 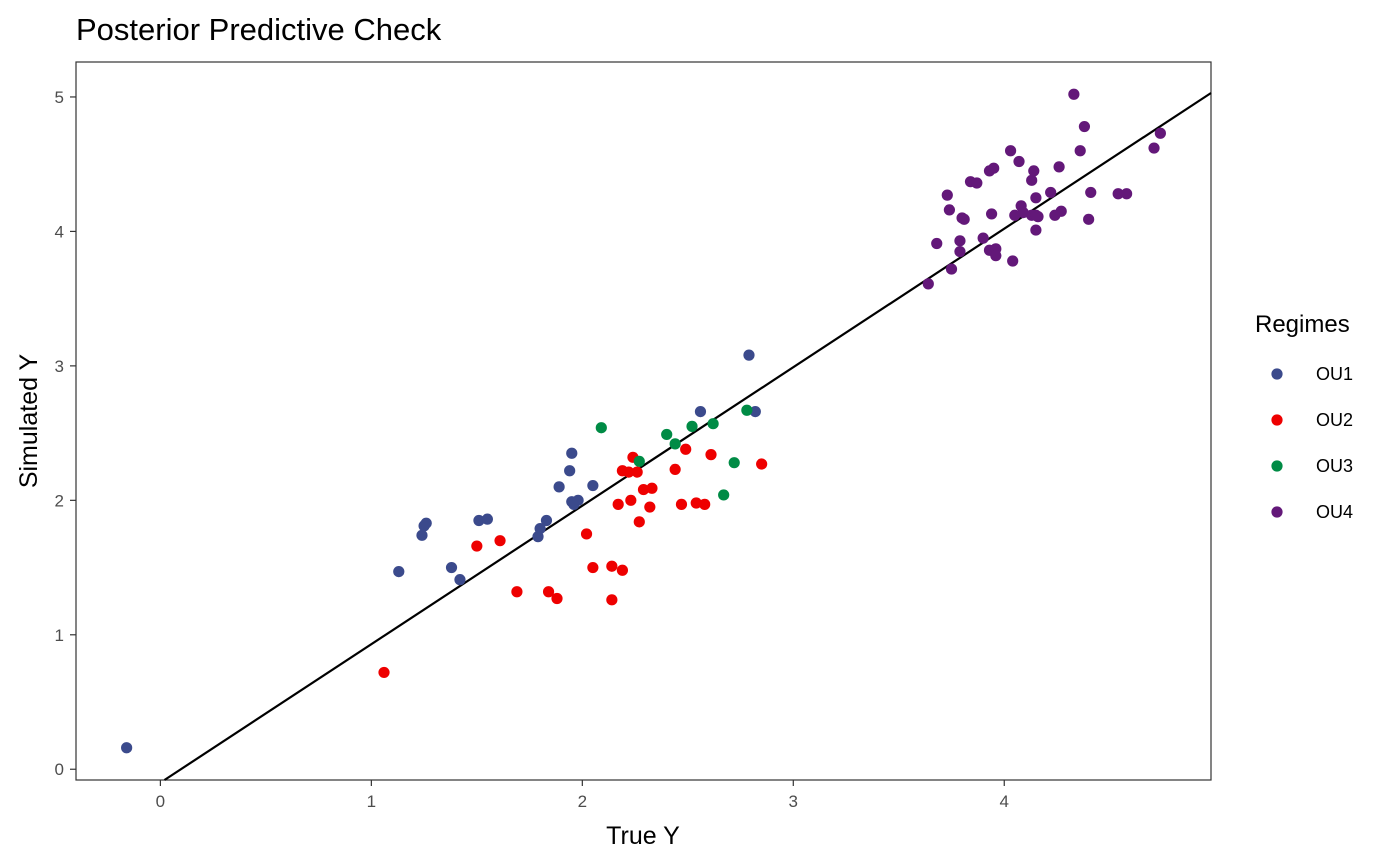 What do you see at coordinates (674, 452) in the screenshot?
I see `series-ou3` at bounding box center [674, 452].